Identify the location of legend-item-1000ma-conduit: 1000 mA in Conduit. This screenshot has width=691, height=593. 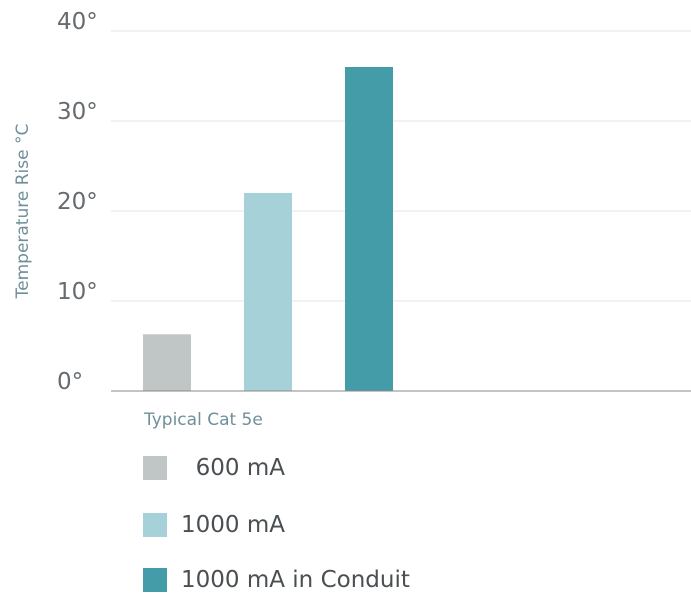
(276, 580).